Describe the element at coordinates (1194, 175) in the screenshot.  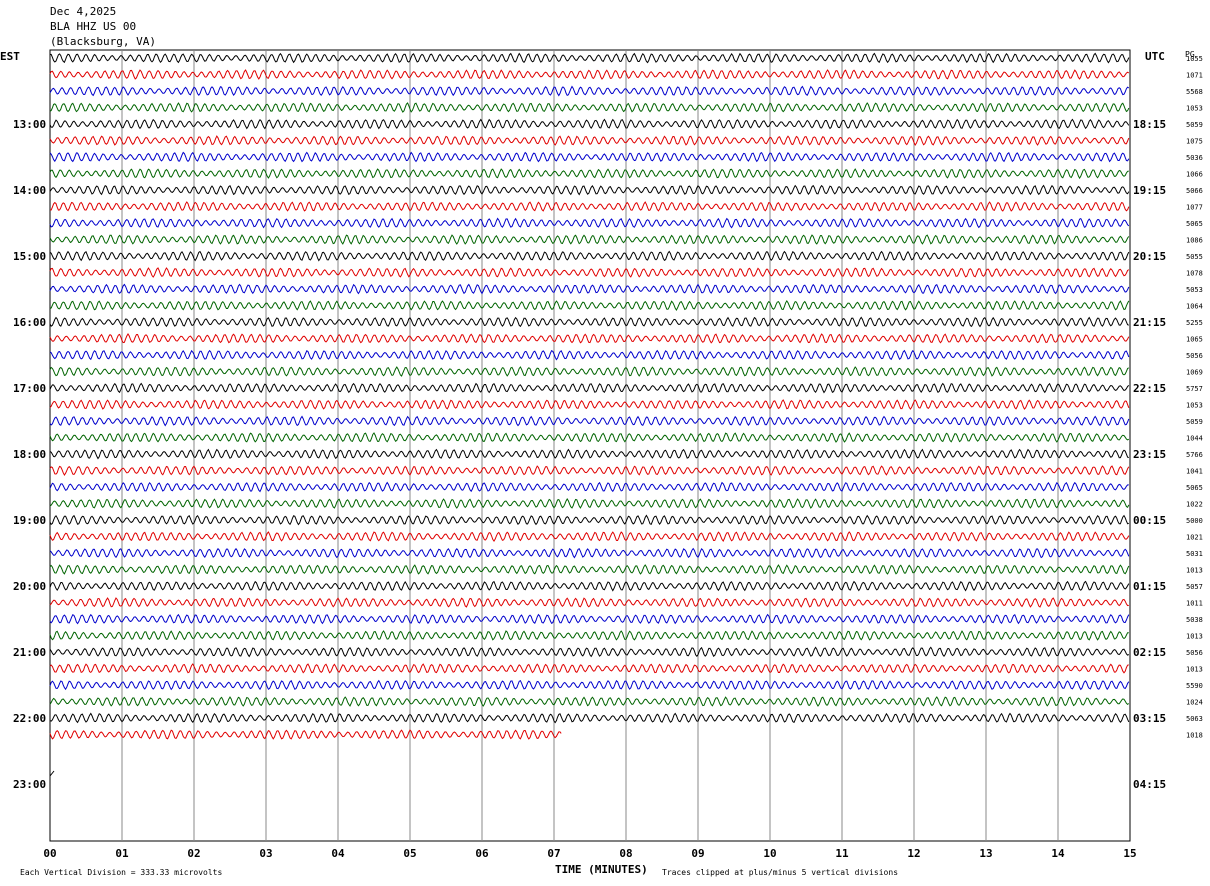
I see `trace-value-label: 1066` at that location.